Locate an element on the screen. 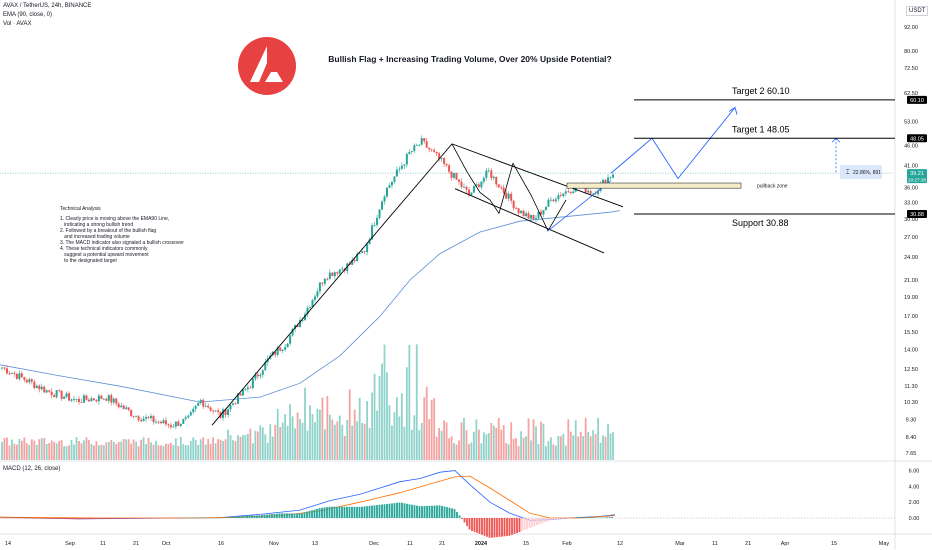 The image size is (932, 550). time-tick-label: 21 is located at coordinates (442, 544).